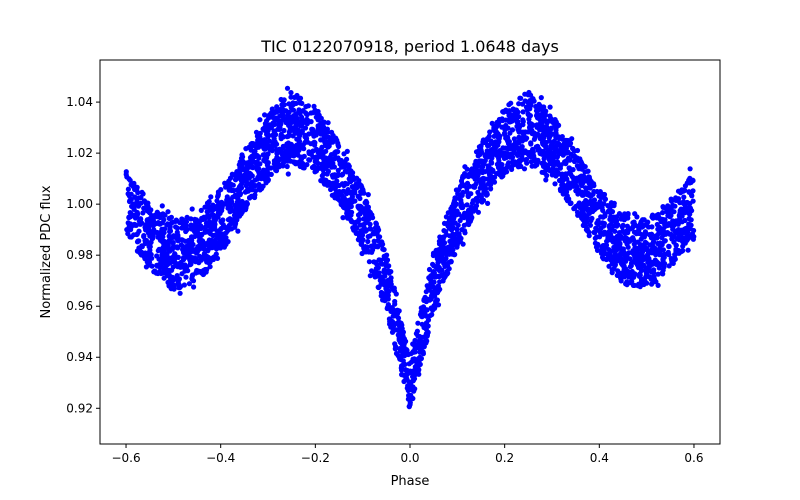 This screenshot has height=500, width=800. What do you see at coordinates (79, 306) in the screenshot?
I see `y-tick-label: 0.96` at bounding box center [79, 306].